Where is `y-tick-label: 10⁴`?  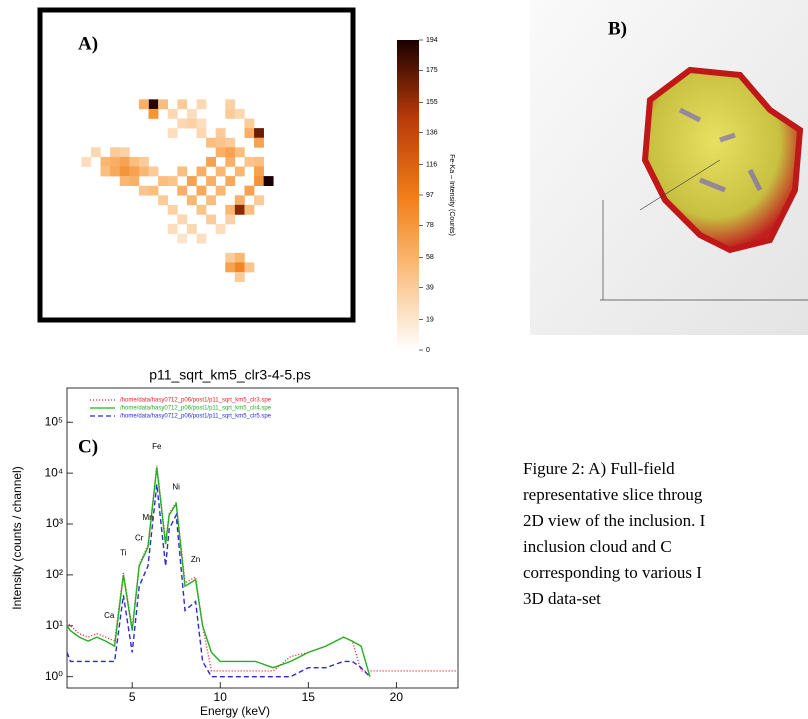 y-tick-label: 10⁴ is located at coordinates (53, 472).